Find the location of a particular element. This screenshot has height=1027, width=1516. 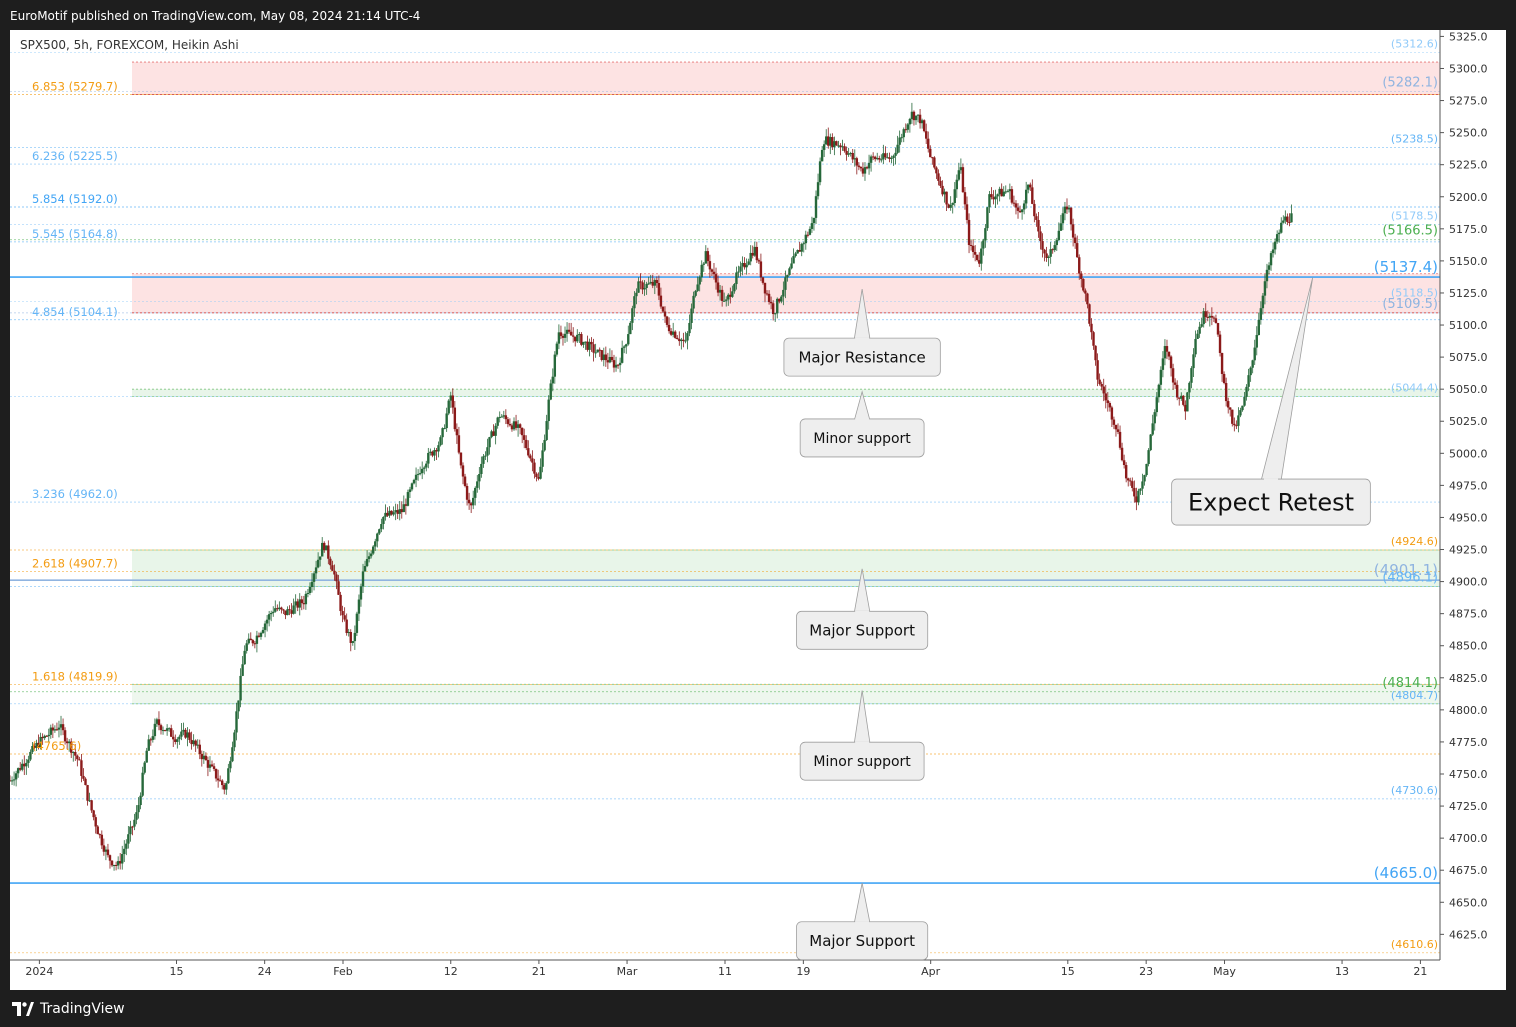

fib-level-label: 2.618 (4907.7) is located at coordinates (75, 564).